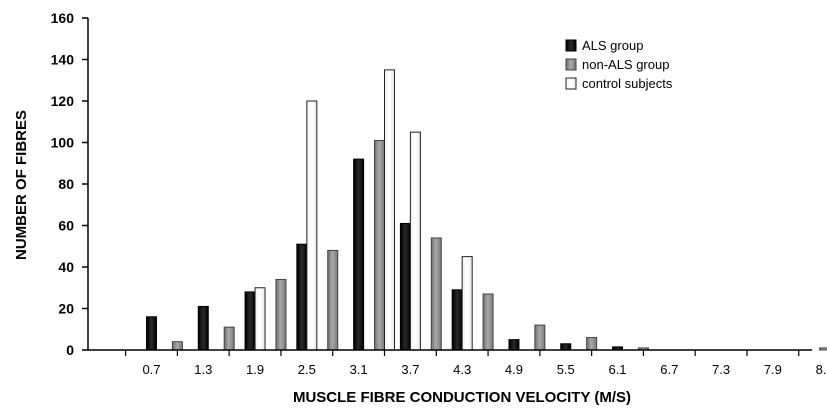 The image size is (827, 410). Describe the element at coordinates (617, 369) in the screenshot. I see `x-tick-label-6-1: 6.1` at that location.